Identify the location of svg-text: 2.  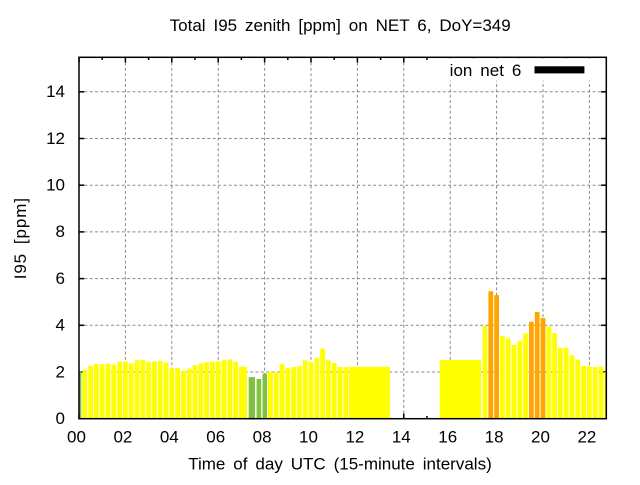
(60, 371).